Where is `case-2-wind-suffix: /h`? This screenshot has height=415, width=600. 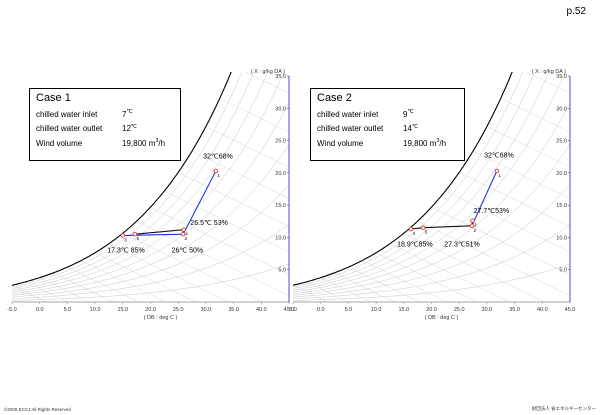 case-2-wind-suffix: /h is located at coordinates (443, 143).